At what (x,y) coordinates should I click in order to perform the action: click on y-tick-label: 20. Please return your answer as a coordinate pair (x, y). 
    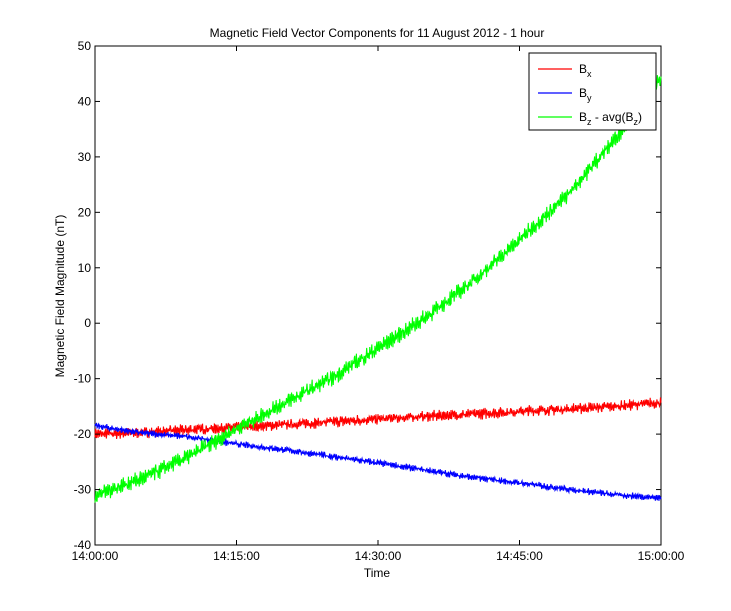
    Looking at the image, I should click on (85, 212).